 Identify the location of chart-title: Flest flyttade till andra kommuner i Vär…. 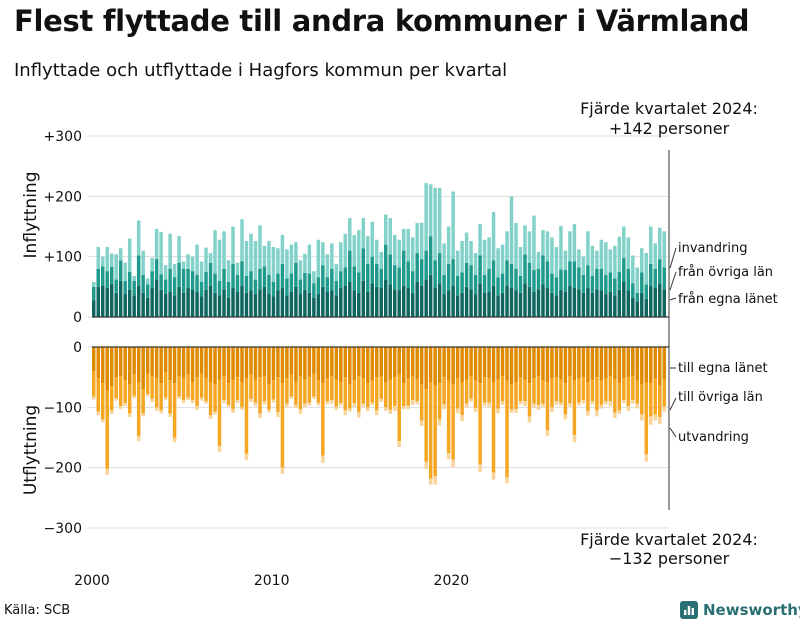
(382, 21).